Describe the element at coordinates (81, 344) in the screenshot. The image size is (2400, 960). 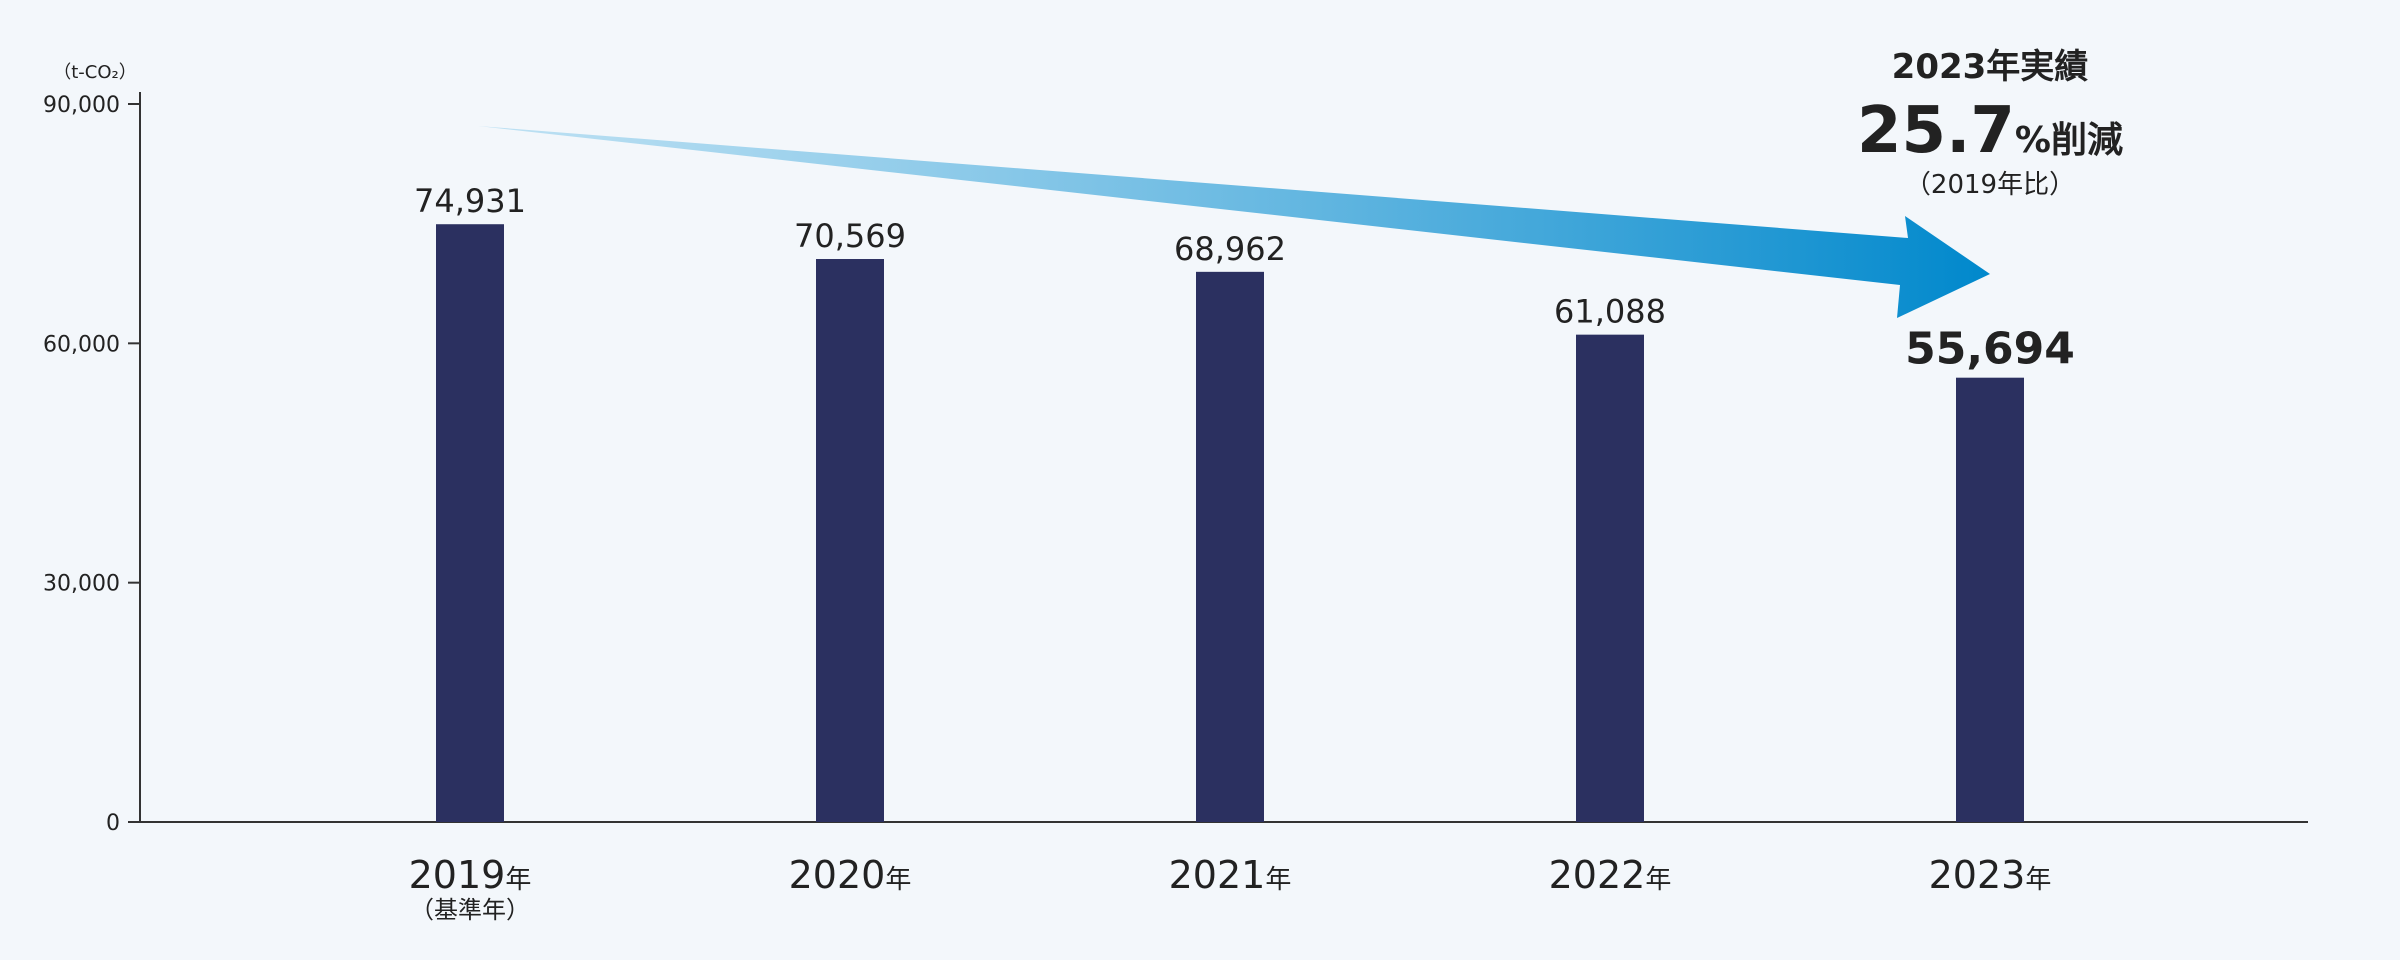
I see `y-tick-label: 60,000` at that location.